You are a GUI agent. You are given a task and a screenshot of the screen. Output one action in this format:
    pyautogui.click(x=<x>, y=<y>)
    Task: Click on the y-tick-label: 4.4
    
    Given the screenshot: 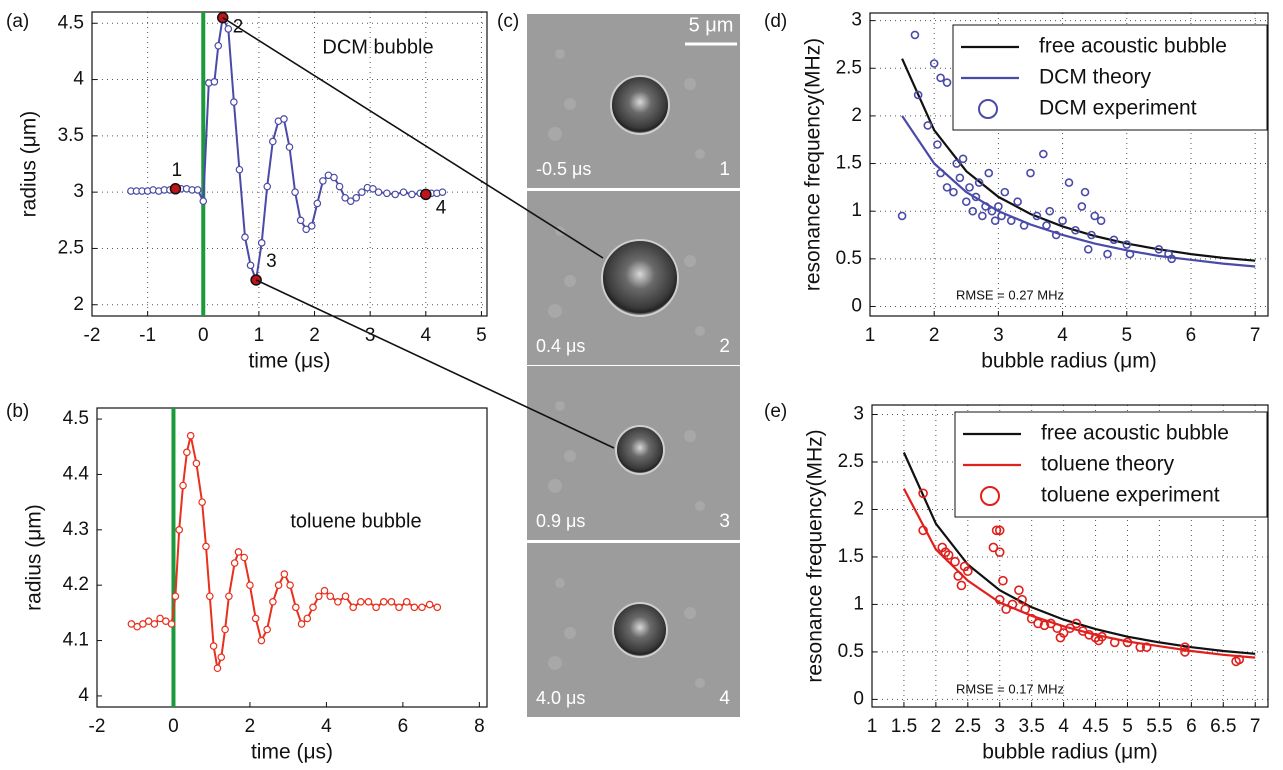 What is the action you would take?
    pyautogui.click(x=76, y=473)
    